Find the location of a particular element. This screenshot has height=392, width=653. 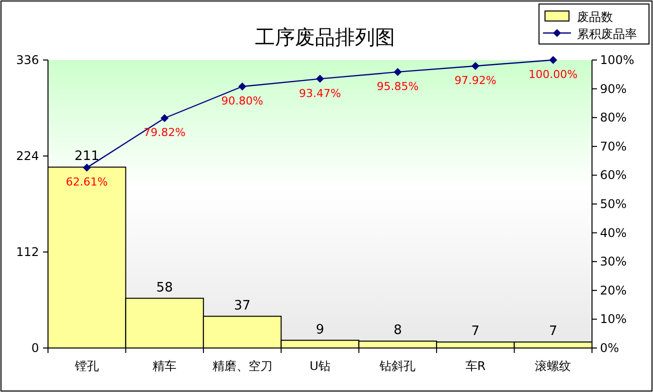

y2-tick-label: 40% is located at coordinates (613, 233).